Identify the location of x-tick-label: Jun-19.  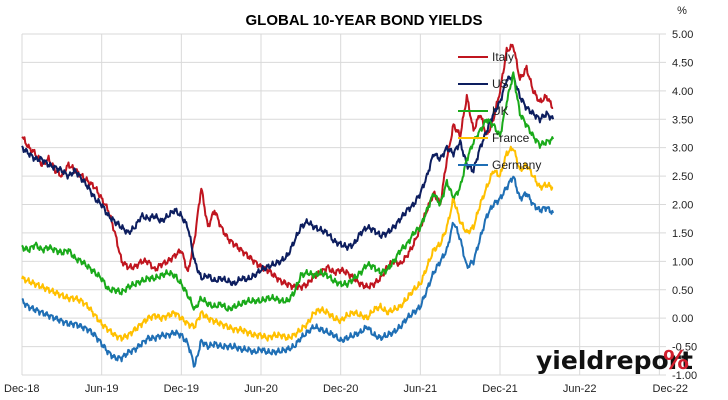
(102, 389).